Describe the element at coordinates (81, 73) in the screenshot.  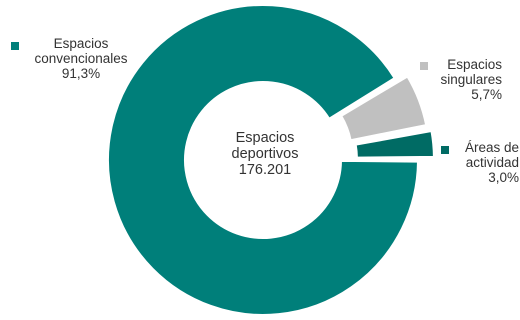
I see `slice-label-convencionales-pct: 91,3%` at that location.